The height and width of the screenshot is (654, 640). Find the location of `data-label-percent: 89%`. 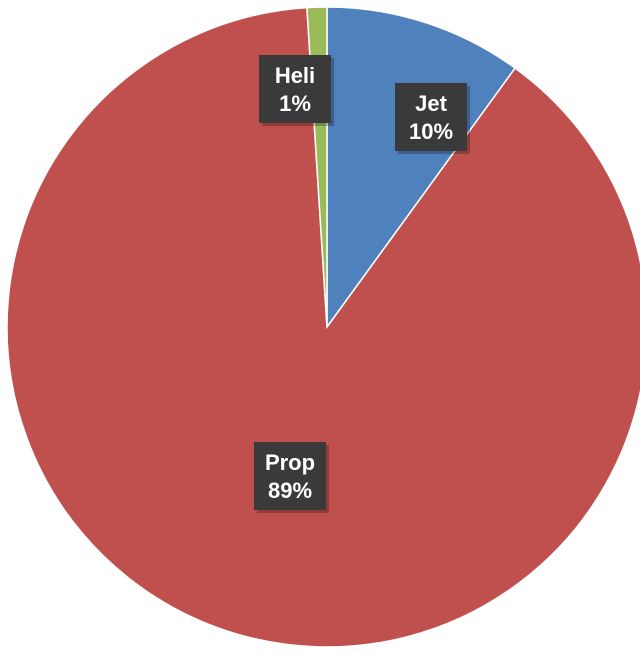

data-label-percent: 89% is located at coordinates (290, 490).